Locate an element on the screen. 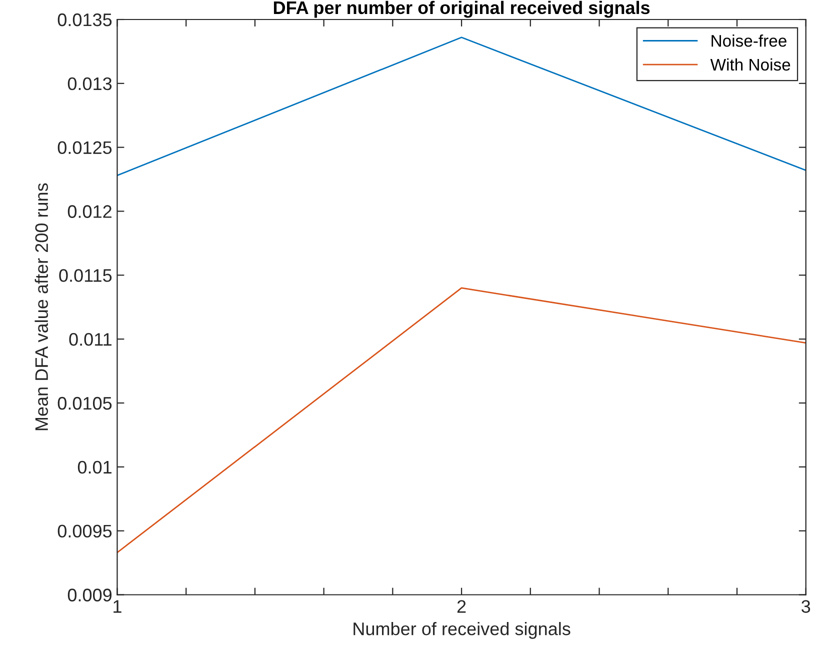  chart-title: DFA per number of original received signals is located at coordinates (462, 9).